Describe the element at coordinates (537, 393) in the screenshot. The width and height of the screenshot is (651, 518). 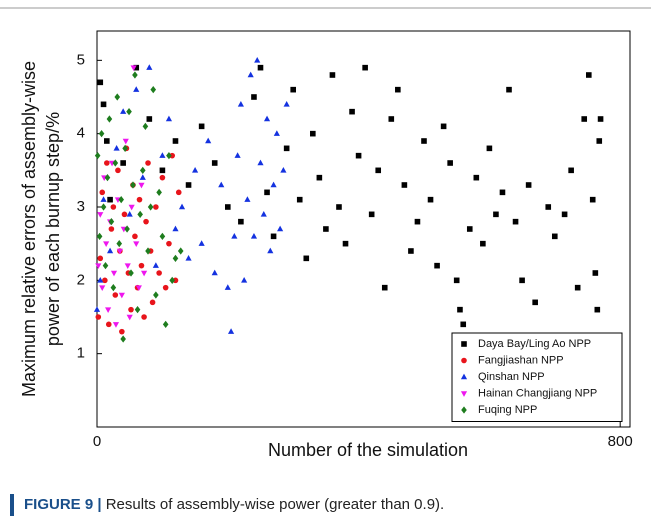
I see `legend-label: Hainan Changjiang NPP` at that location.